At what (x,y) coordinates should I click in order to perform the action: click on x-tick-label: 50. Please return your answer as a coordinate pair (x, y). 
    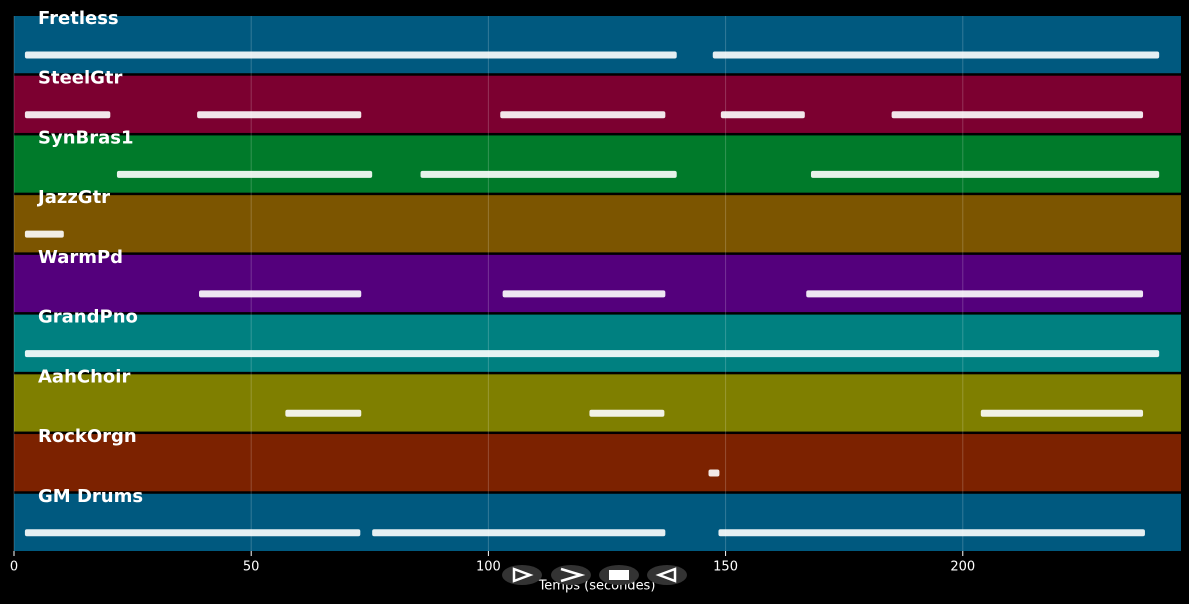
    Looking at the image, I should click on (251, 567).